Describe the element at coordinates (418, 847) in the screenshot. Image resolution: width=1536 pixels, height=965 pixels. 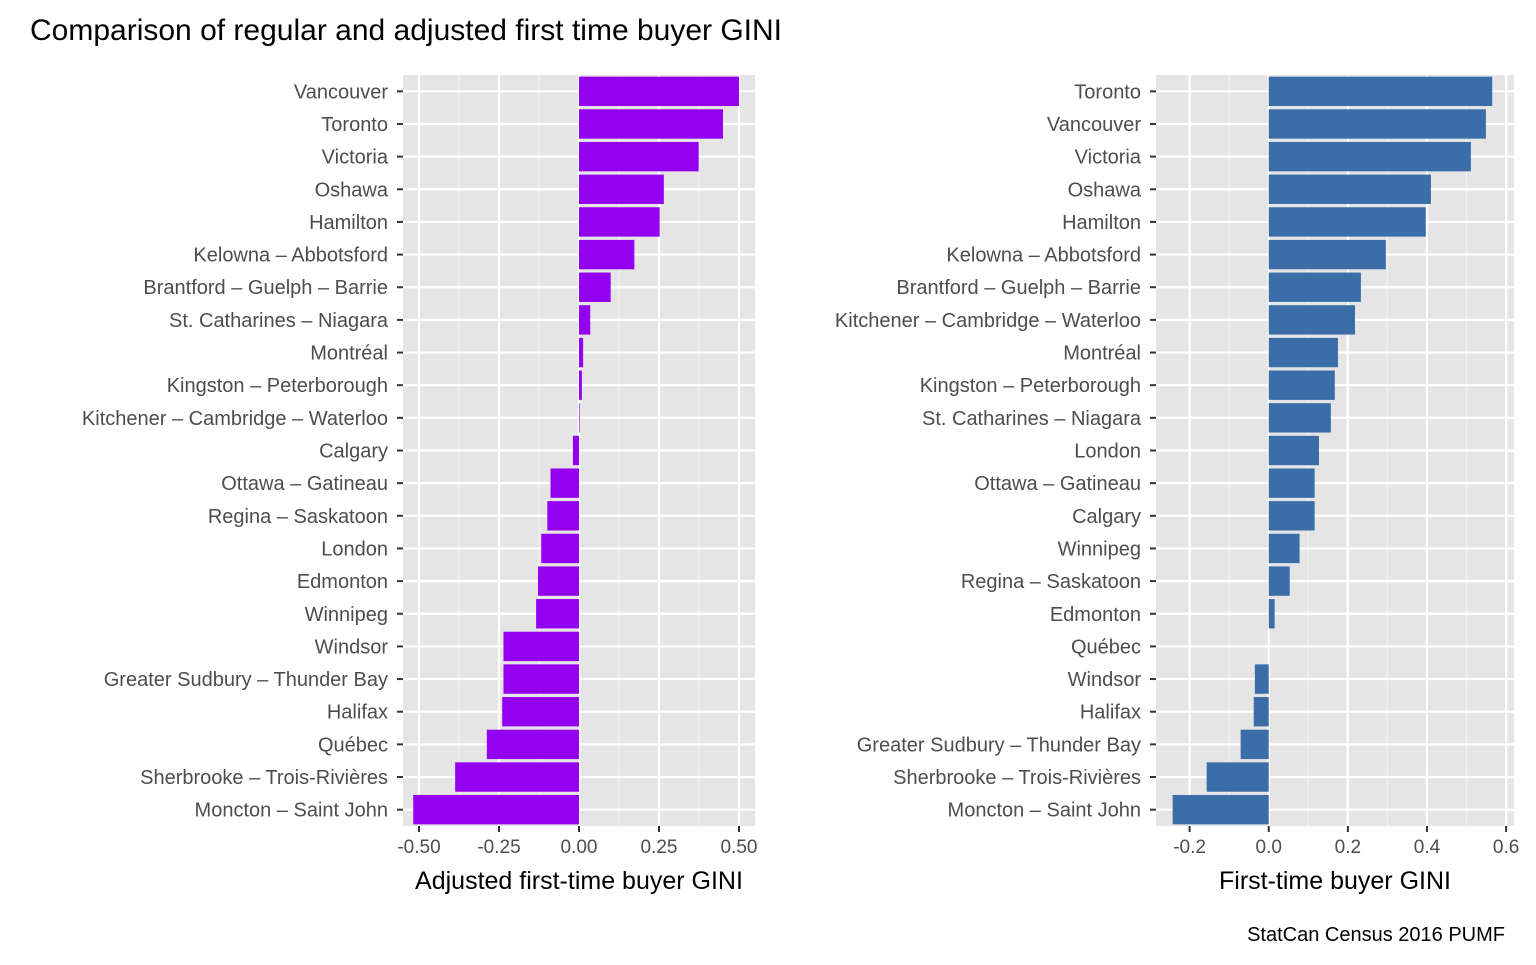
I see `x-tick-label: -0.50` at that location.